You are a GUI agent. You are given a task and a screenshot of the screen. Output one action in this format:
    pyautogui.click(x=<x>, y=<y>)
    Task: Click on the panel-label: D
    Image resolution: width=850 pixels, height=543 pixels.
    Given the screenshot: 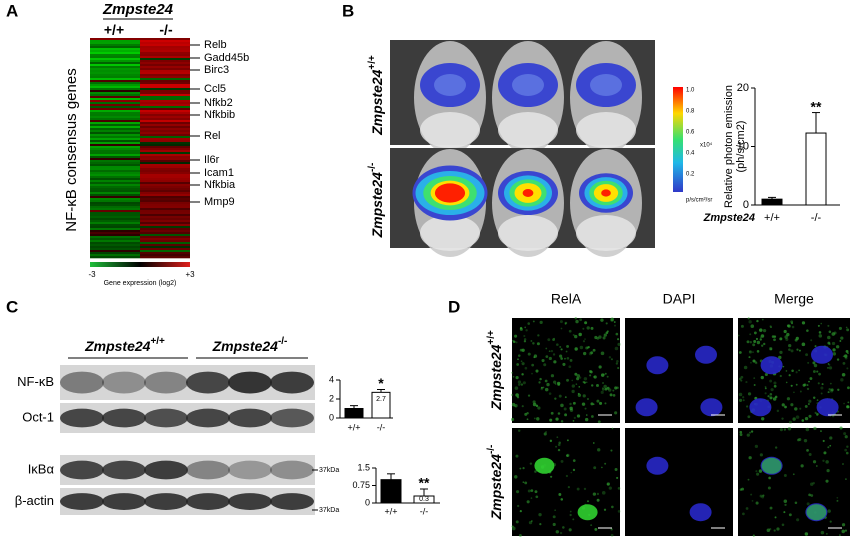 What is the action you would take?
    pyautogui.click(x=454, y=306)
    